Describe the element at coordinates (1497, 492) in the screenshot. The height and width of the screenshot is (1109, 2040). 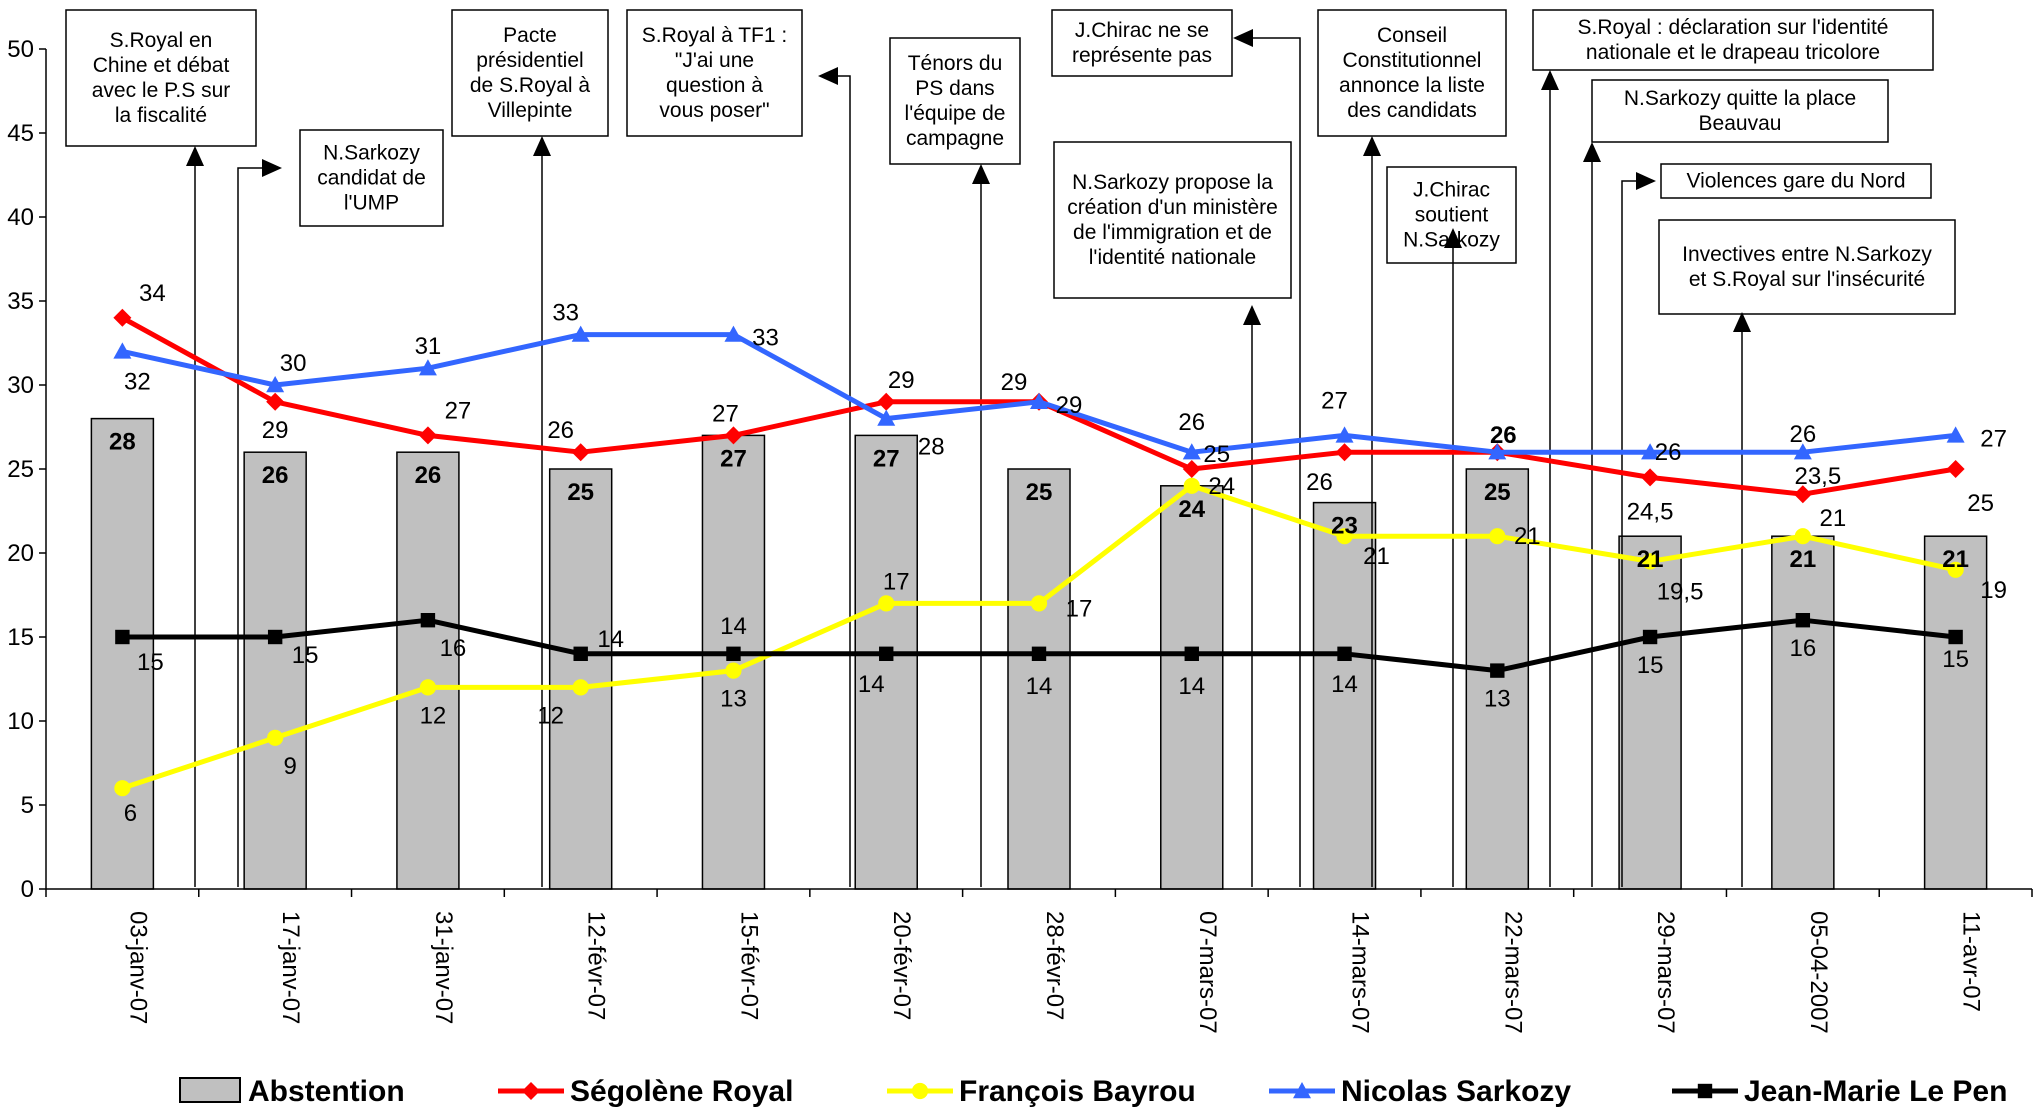
I see `abstention-label: 25` at that location.